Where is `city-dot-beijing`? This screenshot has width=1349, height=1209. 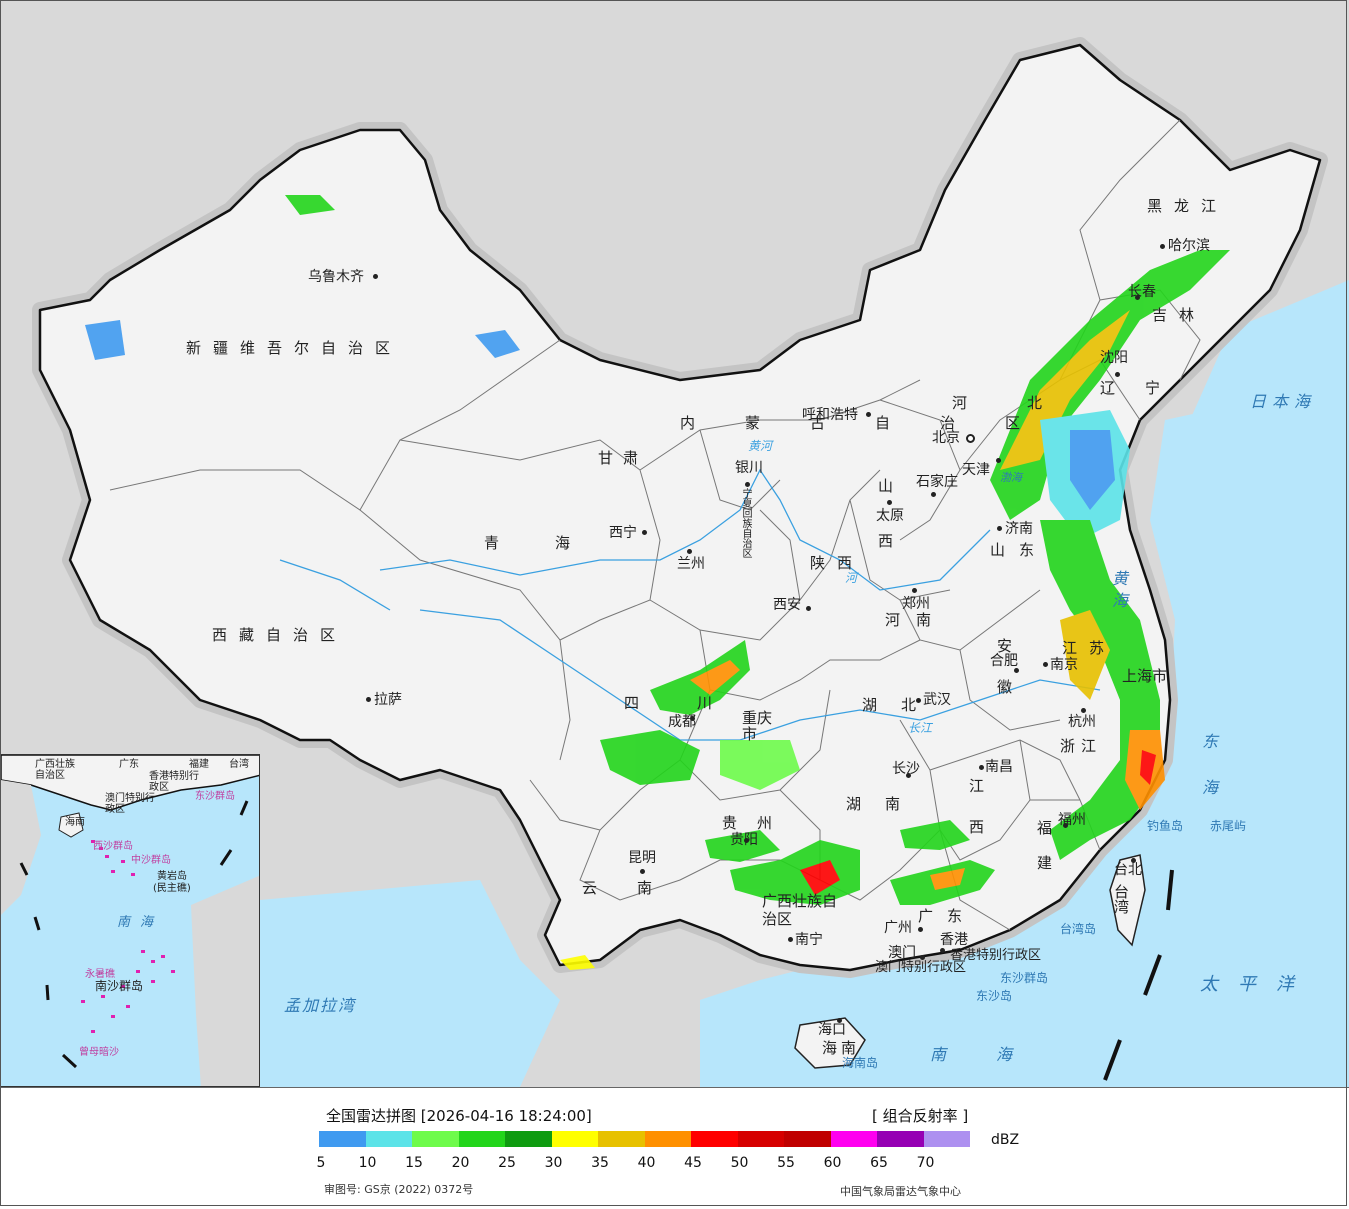 city-dot-beijing is located at coordinates (970, 438).